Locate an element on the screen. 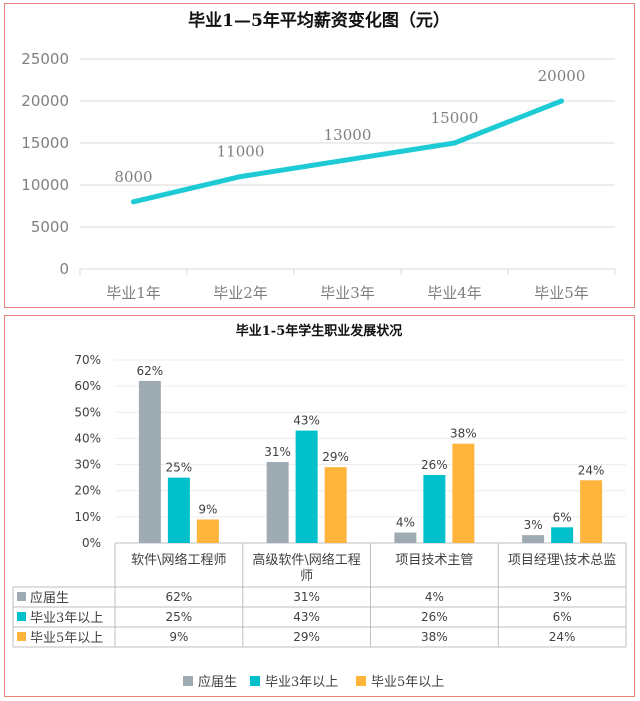 This screenshot has width=640, height=701. x-category-label: 毕业3年 is located at coordinates (347, 293).